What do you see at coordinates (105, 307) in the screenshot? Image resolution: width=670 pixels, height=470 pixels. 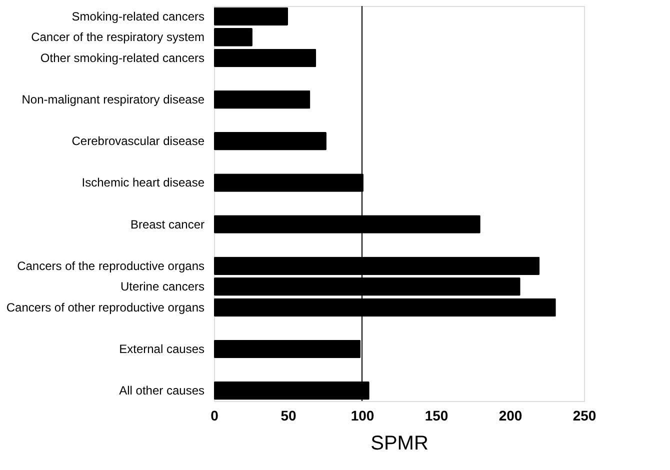 I see `y-tick-label: Cancers of other reproductive organs` at bounding box center [105, 307].